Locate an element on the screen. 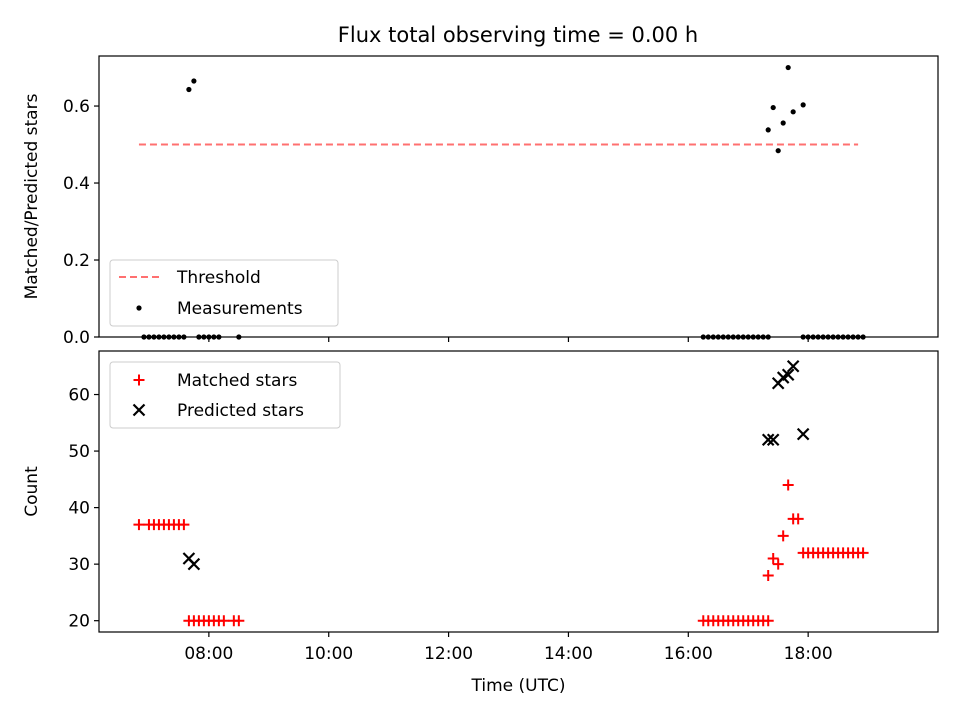  bottom-ytick-label: 30 is located at coordinates (79, 565).